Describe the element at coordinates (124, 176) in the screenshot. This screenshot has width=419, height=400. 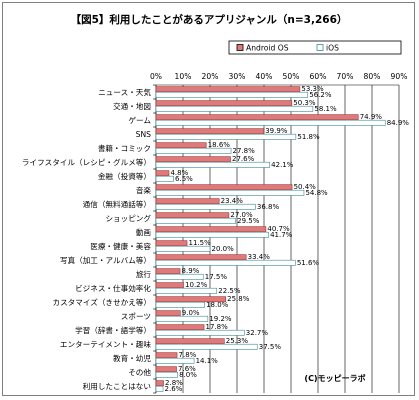
I see `category-label: 金融（投資等）` at that location.